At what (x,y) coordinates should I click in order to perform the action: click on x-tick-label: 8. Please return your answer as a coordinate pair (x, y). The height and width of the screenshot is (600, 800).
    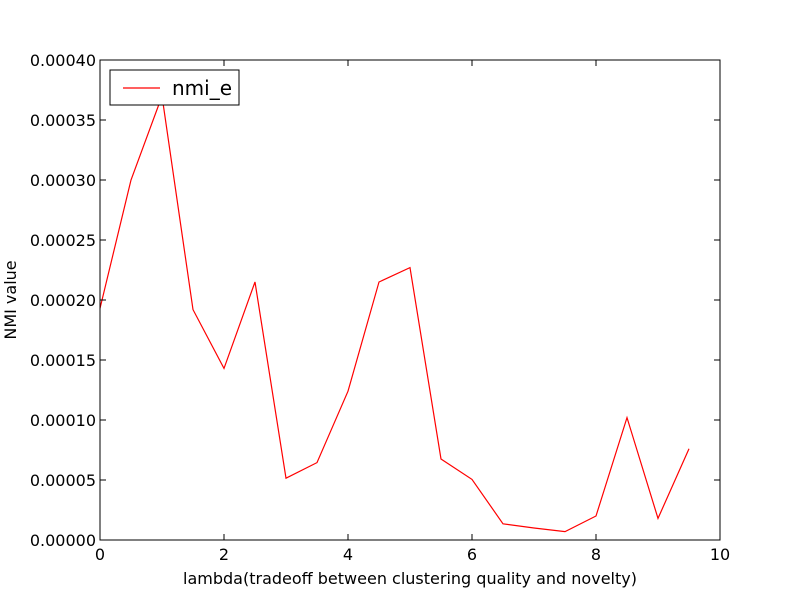
    Looking at the image, I should click on (596, 554).